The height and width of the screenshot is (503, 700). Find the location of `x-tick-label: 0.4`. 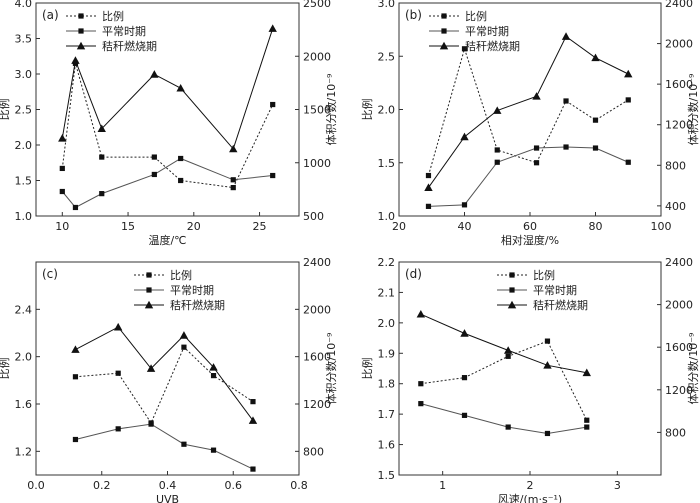

x-tick-label: 0.4 is located at coordinates (168, 485).